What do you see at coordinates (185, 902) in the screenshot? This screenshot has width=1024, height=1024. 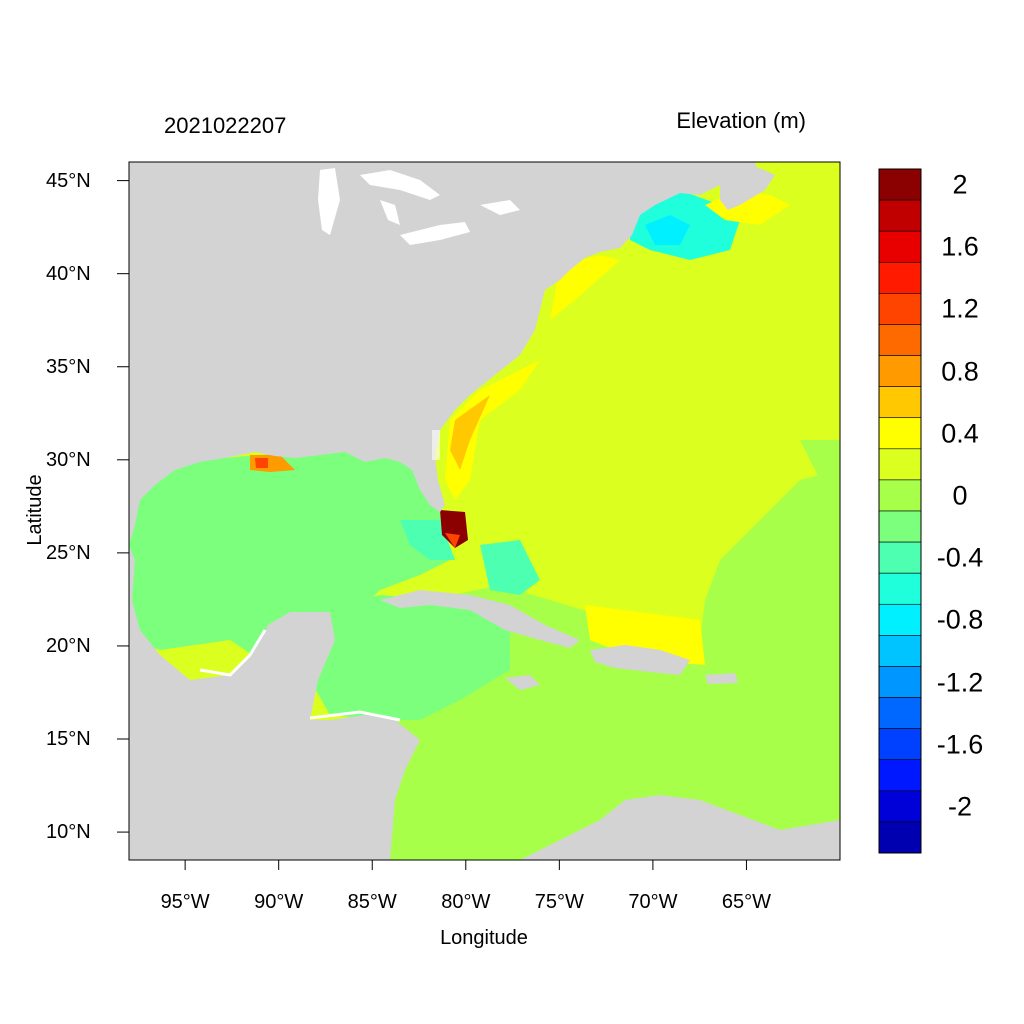 I see `x-tick-label: 95°W` at bounding box center [185, 902].